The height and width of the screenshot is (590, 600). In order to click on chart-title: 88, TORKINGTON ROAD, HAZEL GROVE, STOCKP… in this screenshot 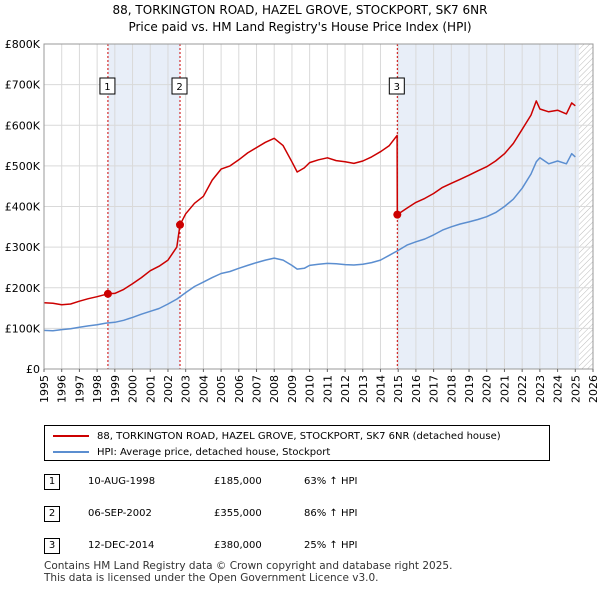, I will do `click(300, 10)`.